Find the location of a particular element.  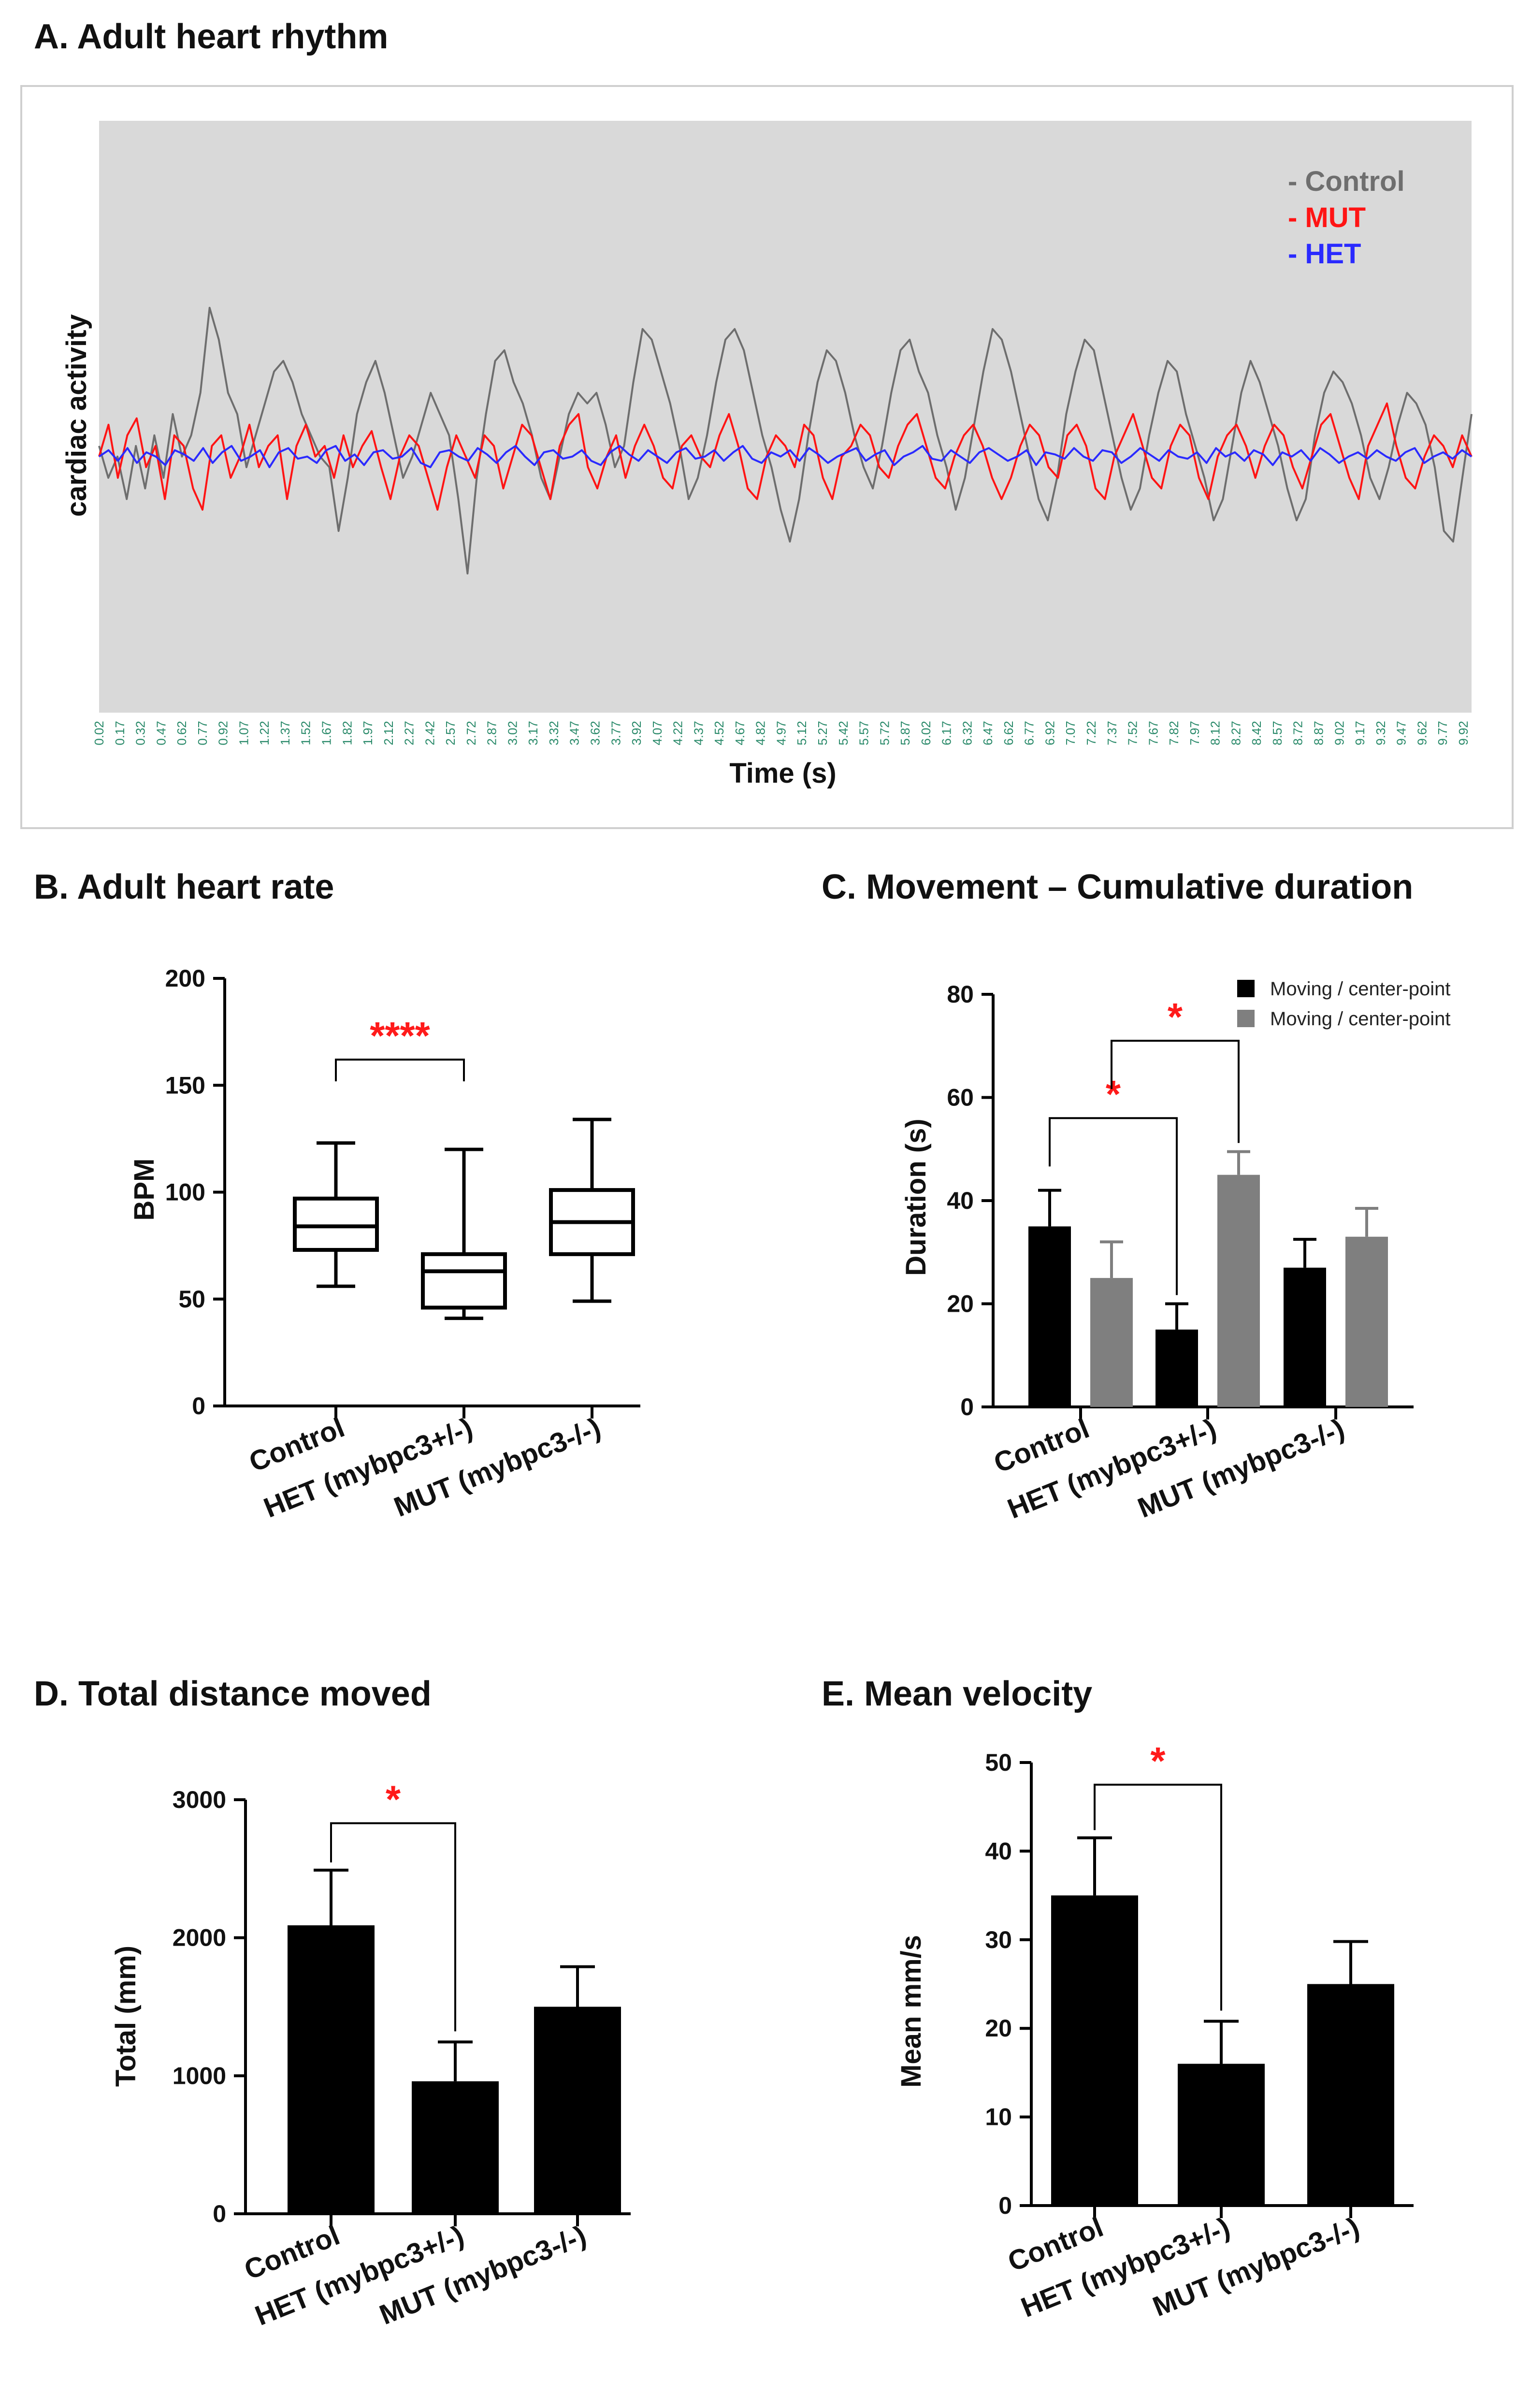

x-tick-label: 1.37 is located at coordinates (285, 733).